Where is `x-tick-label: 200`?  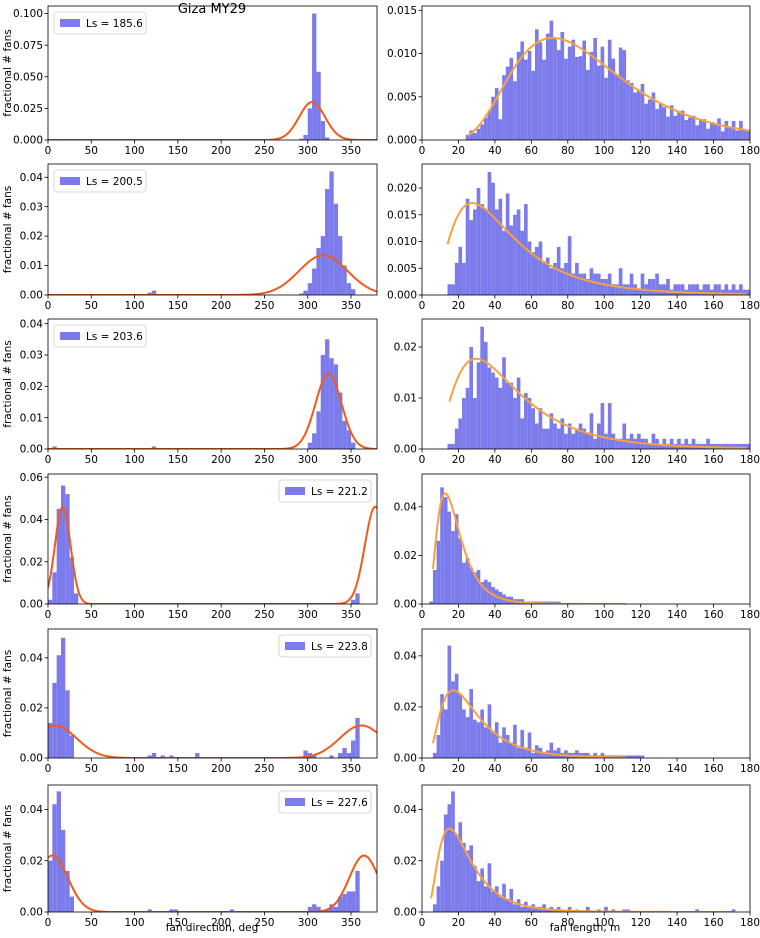
x-tick-label: 200 is located at coordinates (221, 615).